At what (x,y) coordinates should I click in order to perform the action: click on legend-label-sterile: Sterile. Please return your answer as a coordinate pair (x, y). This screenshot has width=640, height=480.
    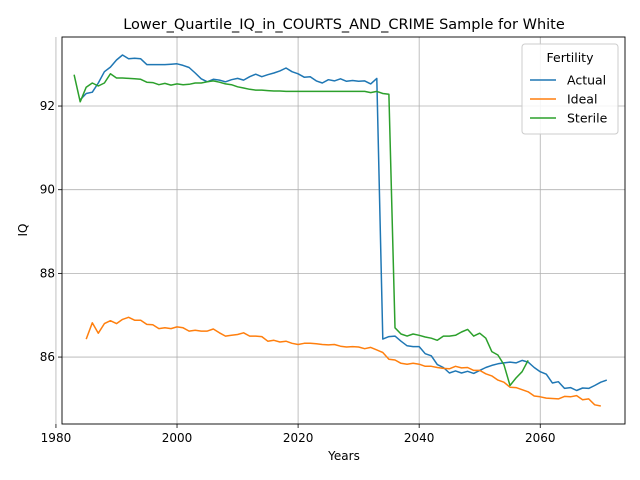
    Looking at the image, I should click on (587, 118).